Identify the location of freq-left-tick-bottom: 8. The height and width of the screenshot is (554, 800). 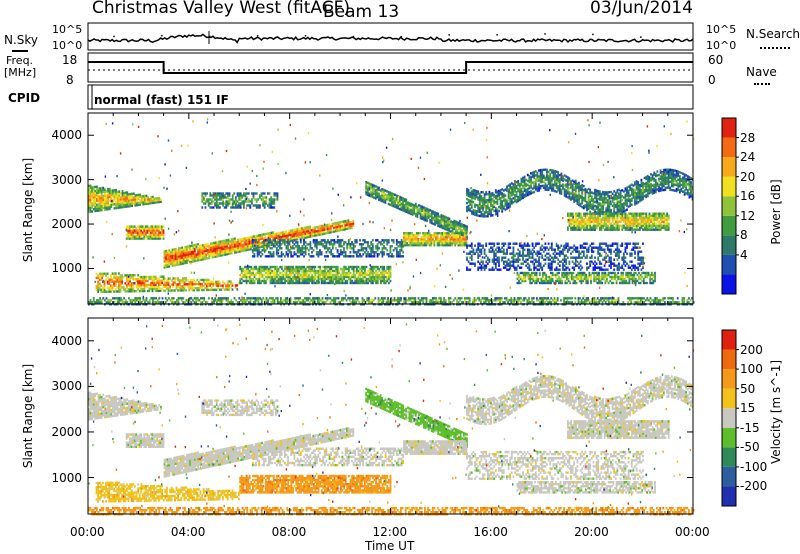
(70, 80).